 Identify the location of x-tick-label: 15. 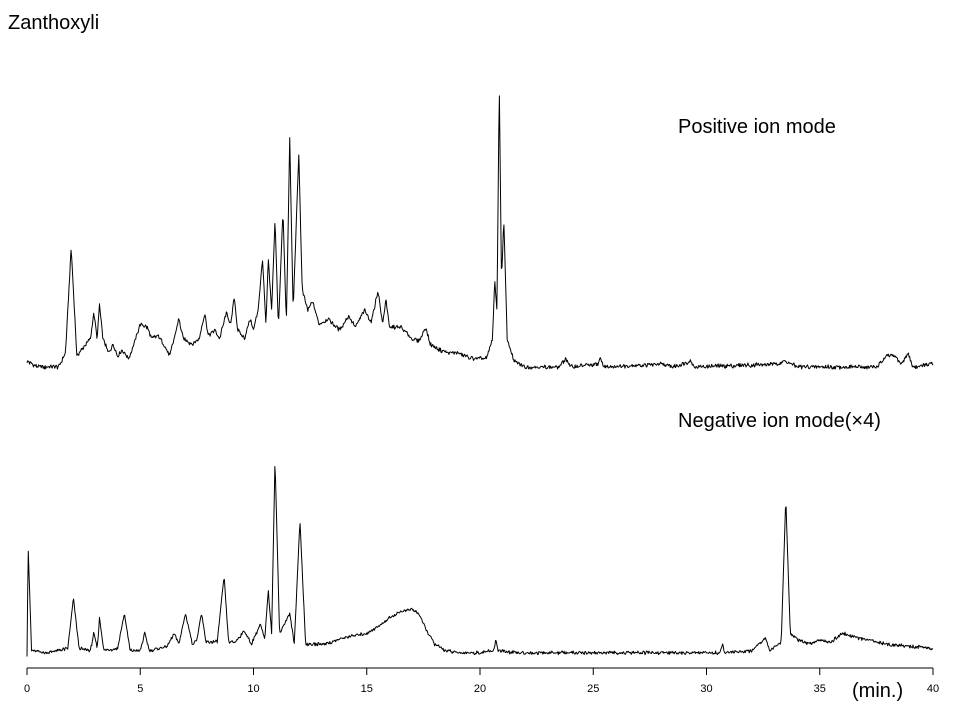
(367, 689).